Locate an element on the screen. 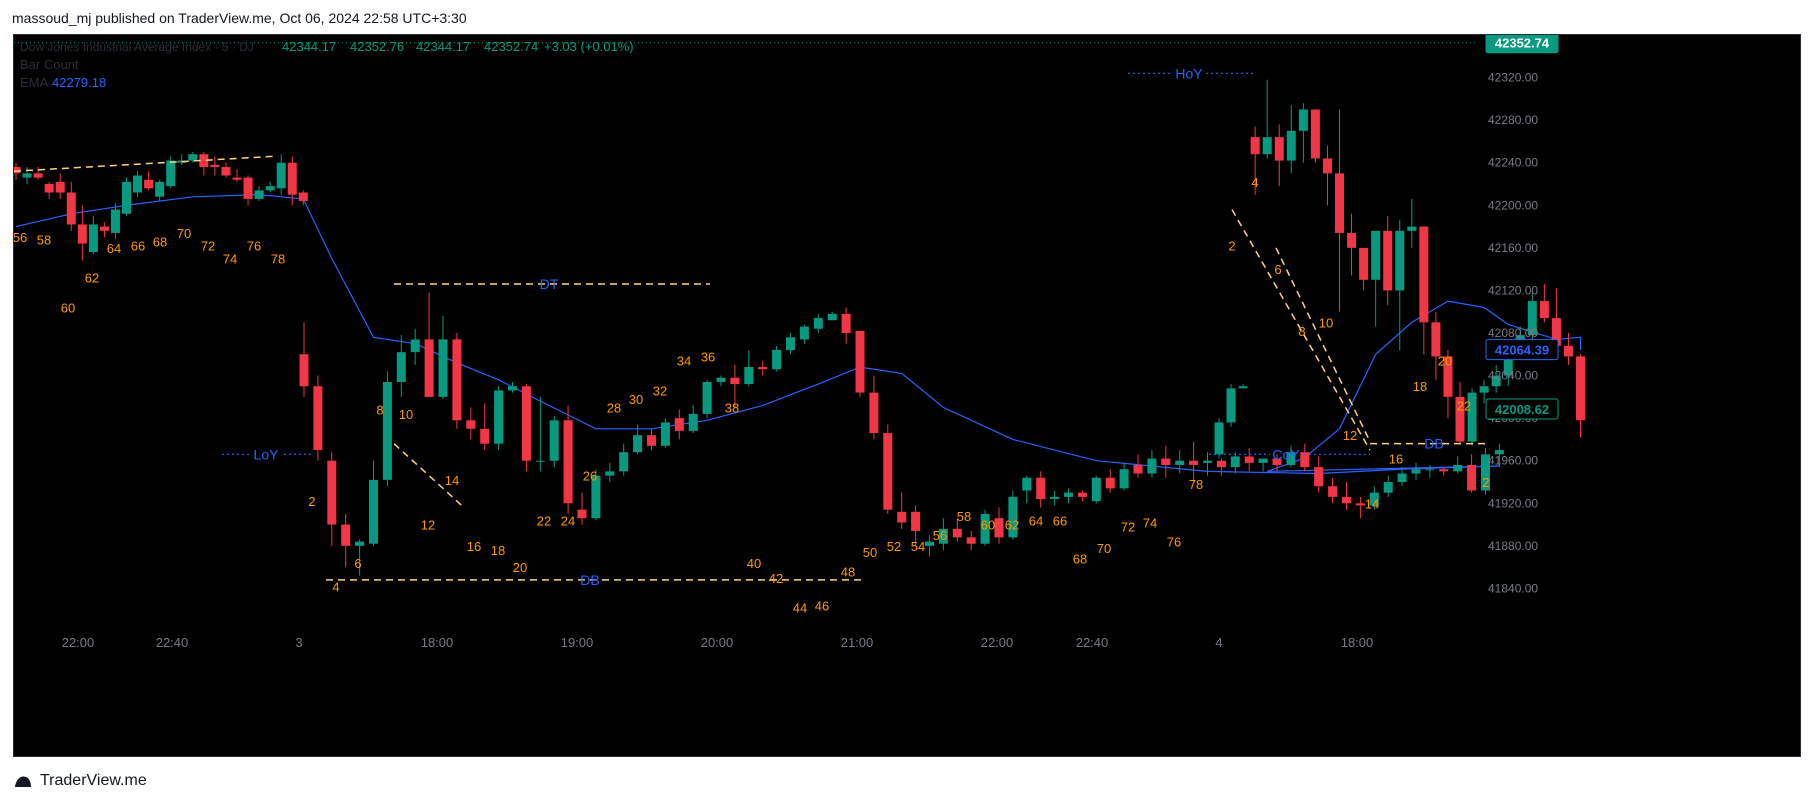 This screenshot has width=1814, height=802. y-tick-label: 42040.00 is located at coordinates (1513, 376).